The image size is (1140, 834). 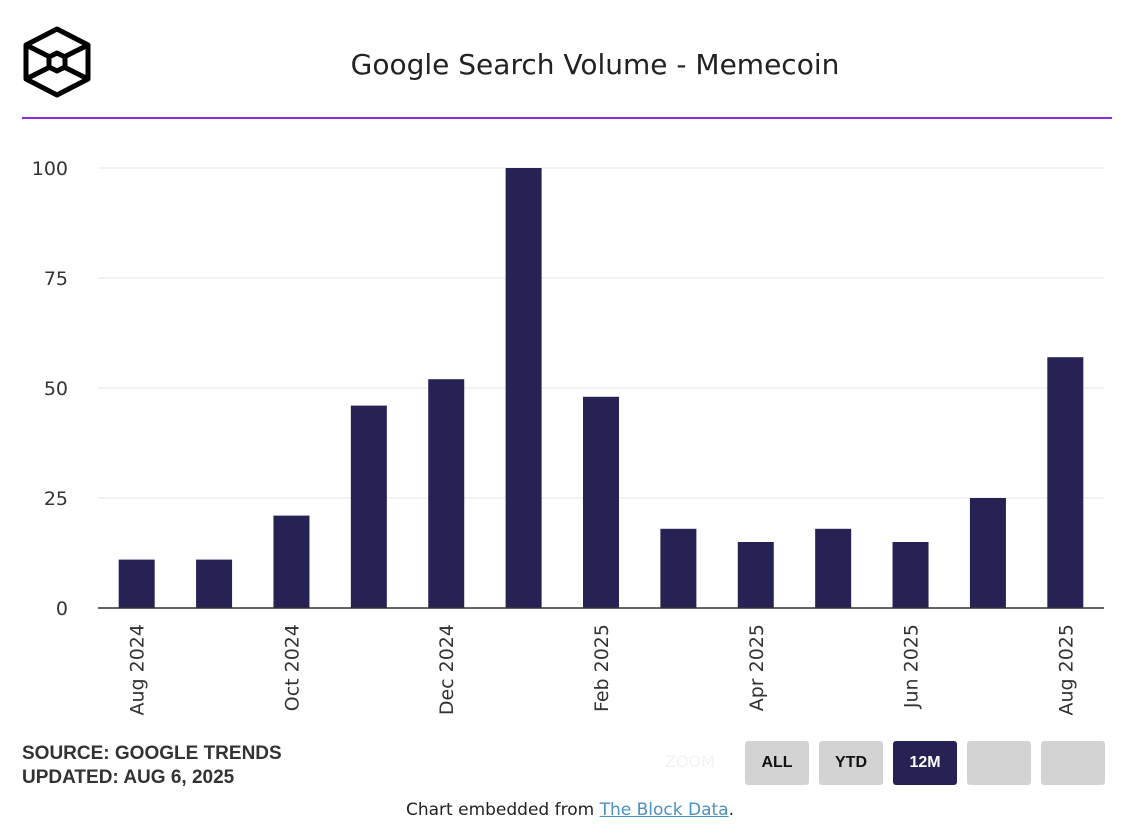 What do you see at coordinates (755, 575) in the screenshot?
I see `bar-apr-2025` at bounding box center [755, 575].